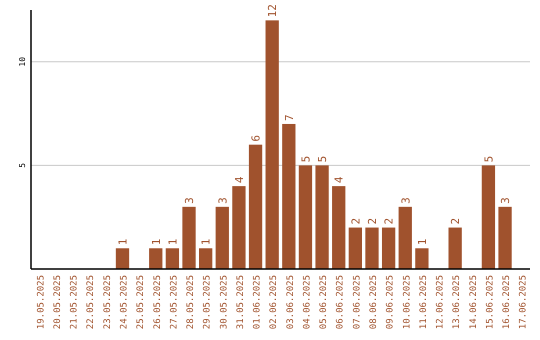 The height and width of the screenshot is (340, 540). I want to click on data-label: 6, so click(256, 138).